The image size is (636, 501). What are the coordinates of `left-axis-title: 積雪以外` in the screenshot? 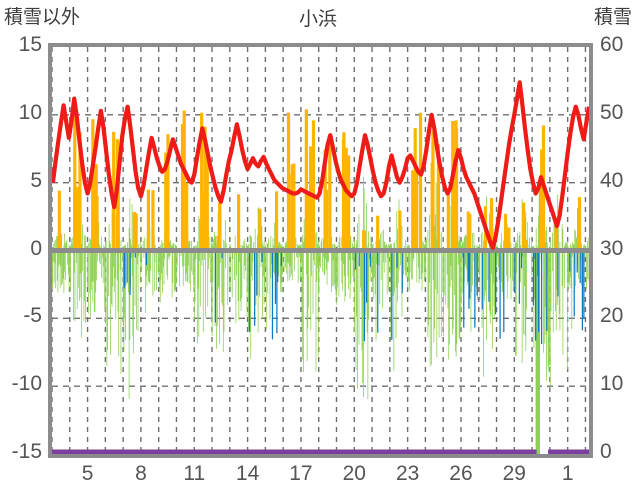 It's located at (42, 17).